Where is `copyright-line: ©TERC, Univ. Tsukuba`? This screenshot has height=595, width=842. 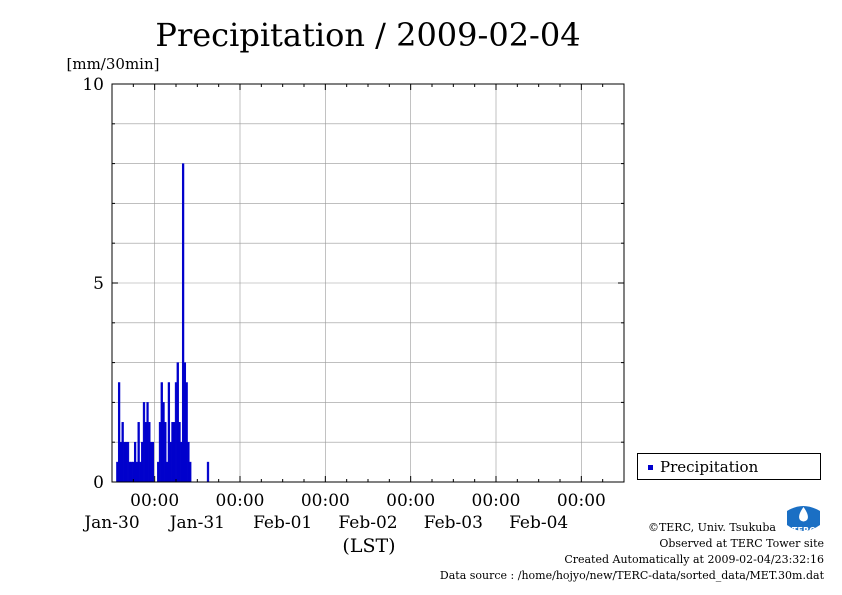 copyright-line: ©TERC, Univ. Tsukuba is located at coordinates (711, 527).